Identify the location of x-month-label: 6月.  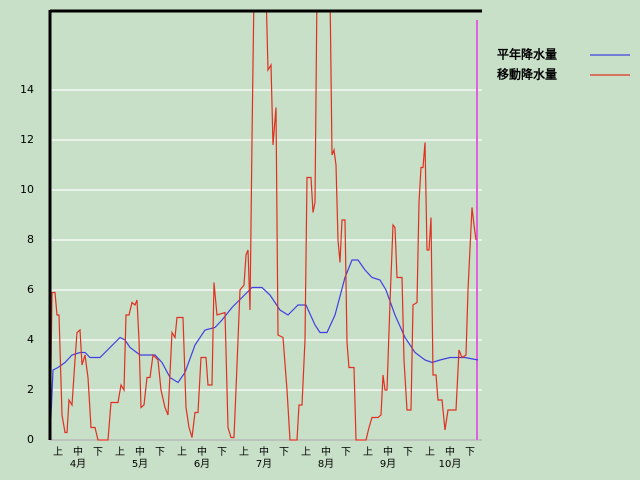
(202, 464).